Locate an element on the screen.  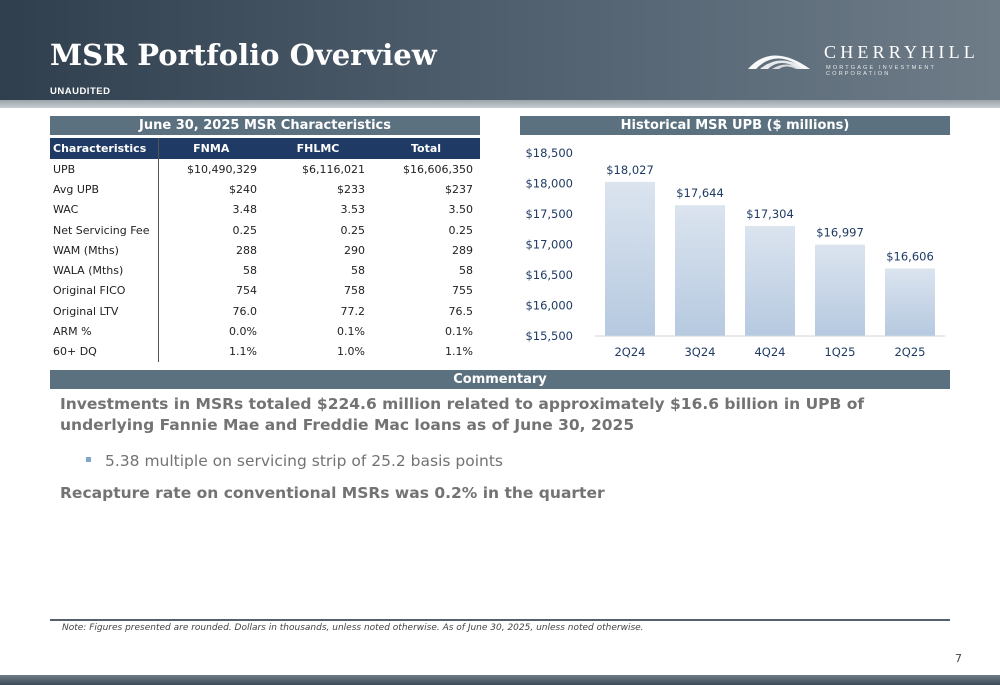
table-cell: 1.0% is located at coordinates (351, 352).